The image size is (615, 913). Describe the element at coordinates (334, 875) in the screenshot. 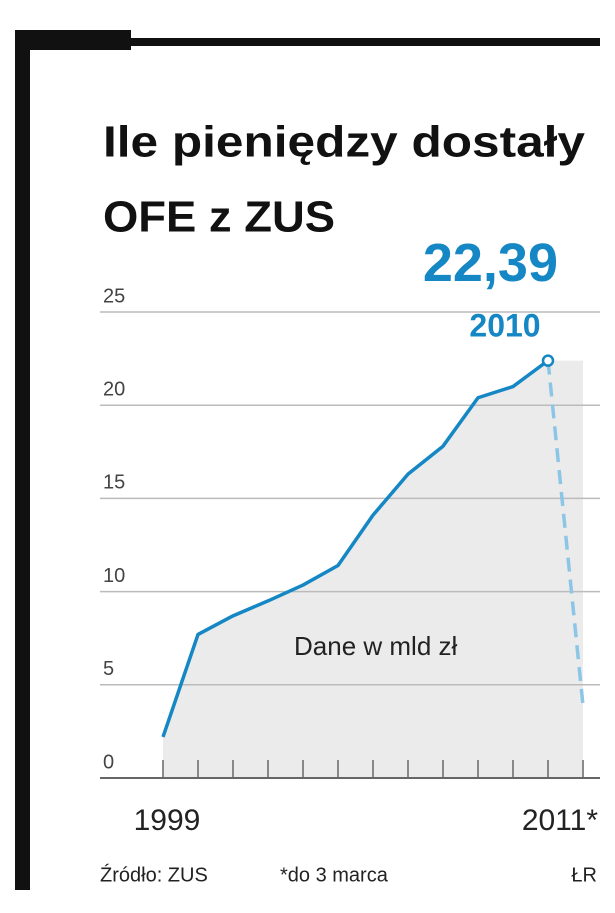

I see `footnote: *do 3 marca` at that location.